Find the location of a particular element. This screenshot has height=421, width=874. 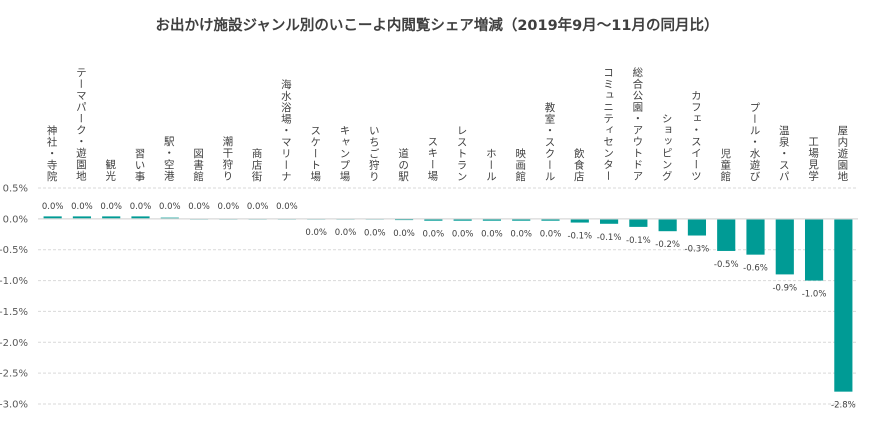

x-tick-label: 観光 is located at coordinates (110, 170).